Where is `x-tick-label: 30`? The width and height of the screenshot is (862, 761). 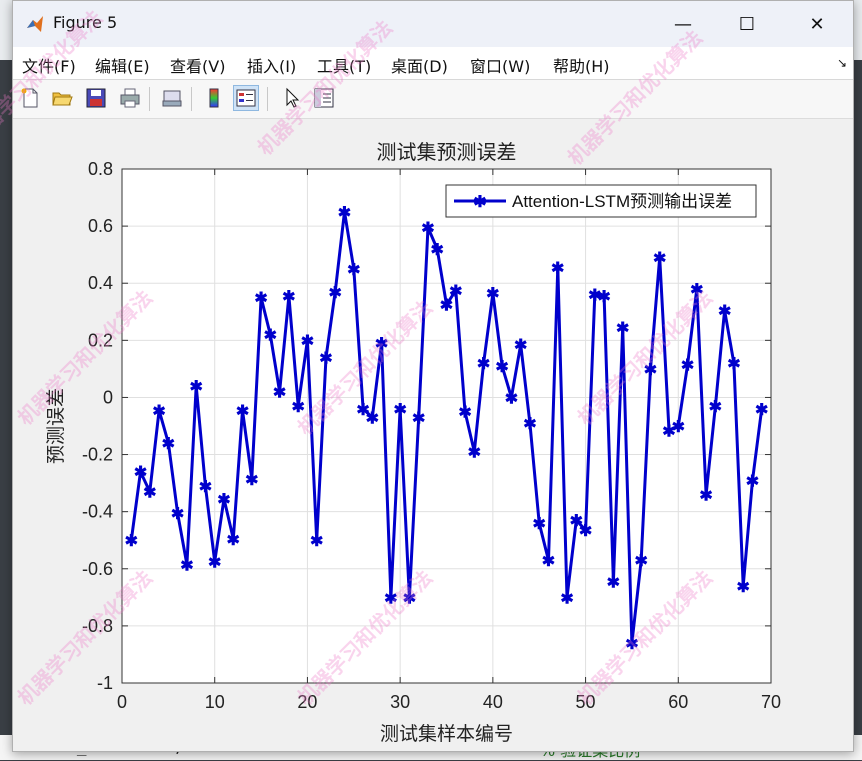
x-tick-label: 30 is located at coordinates (400, 702).